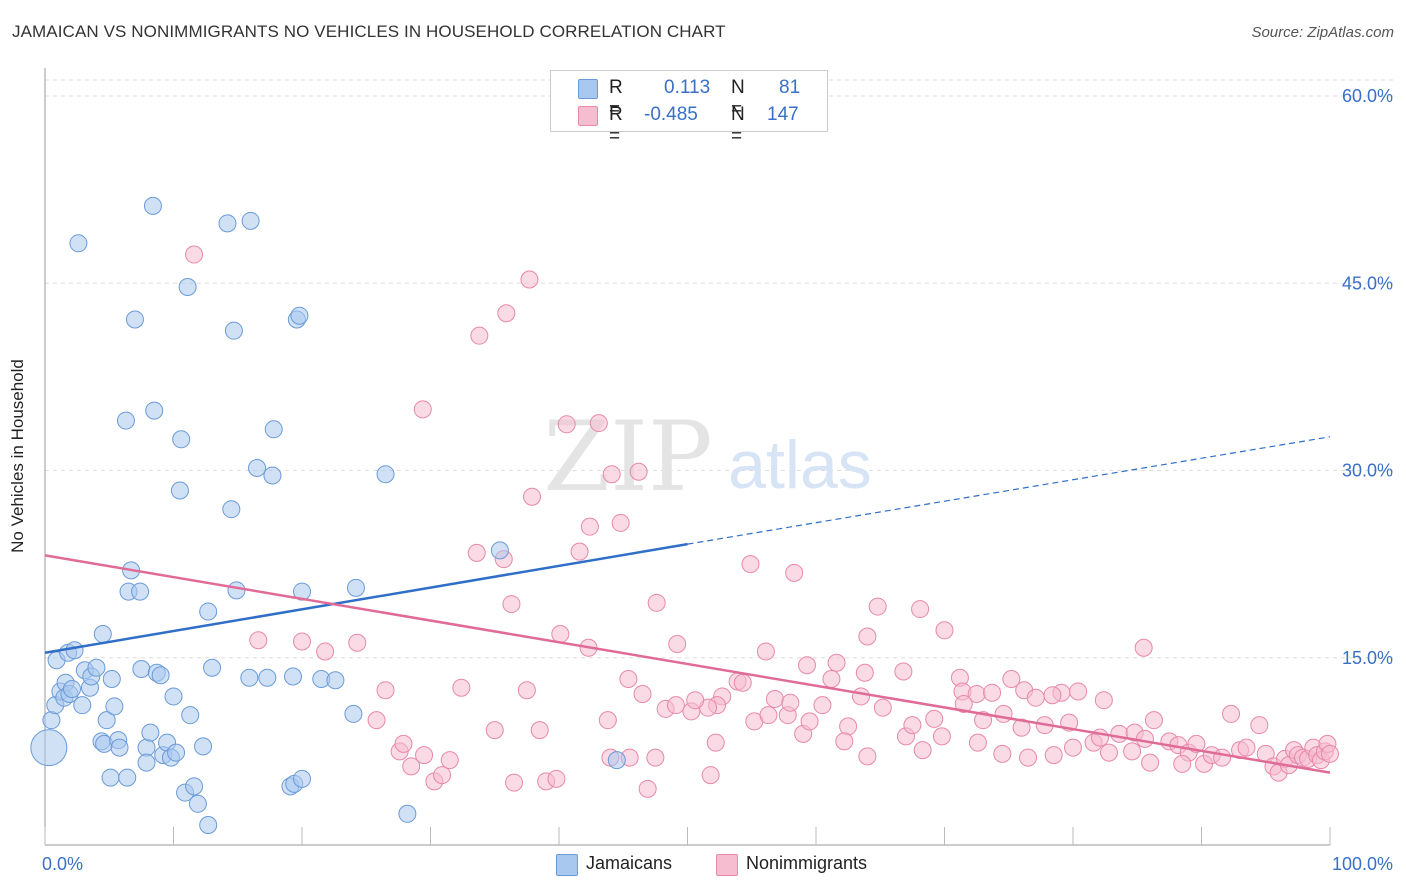  I want to click on x-tick-label: 100.0%, so click(1362, 864).